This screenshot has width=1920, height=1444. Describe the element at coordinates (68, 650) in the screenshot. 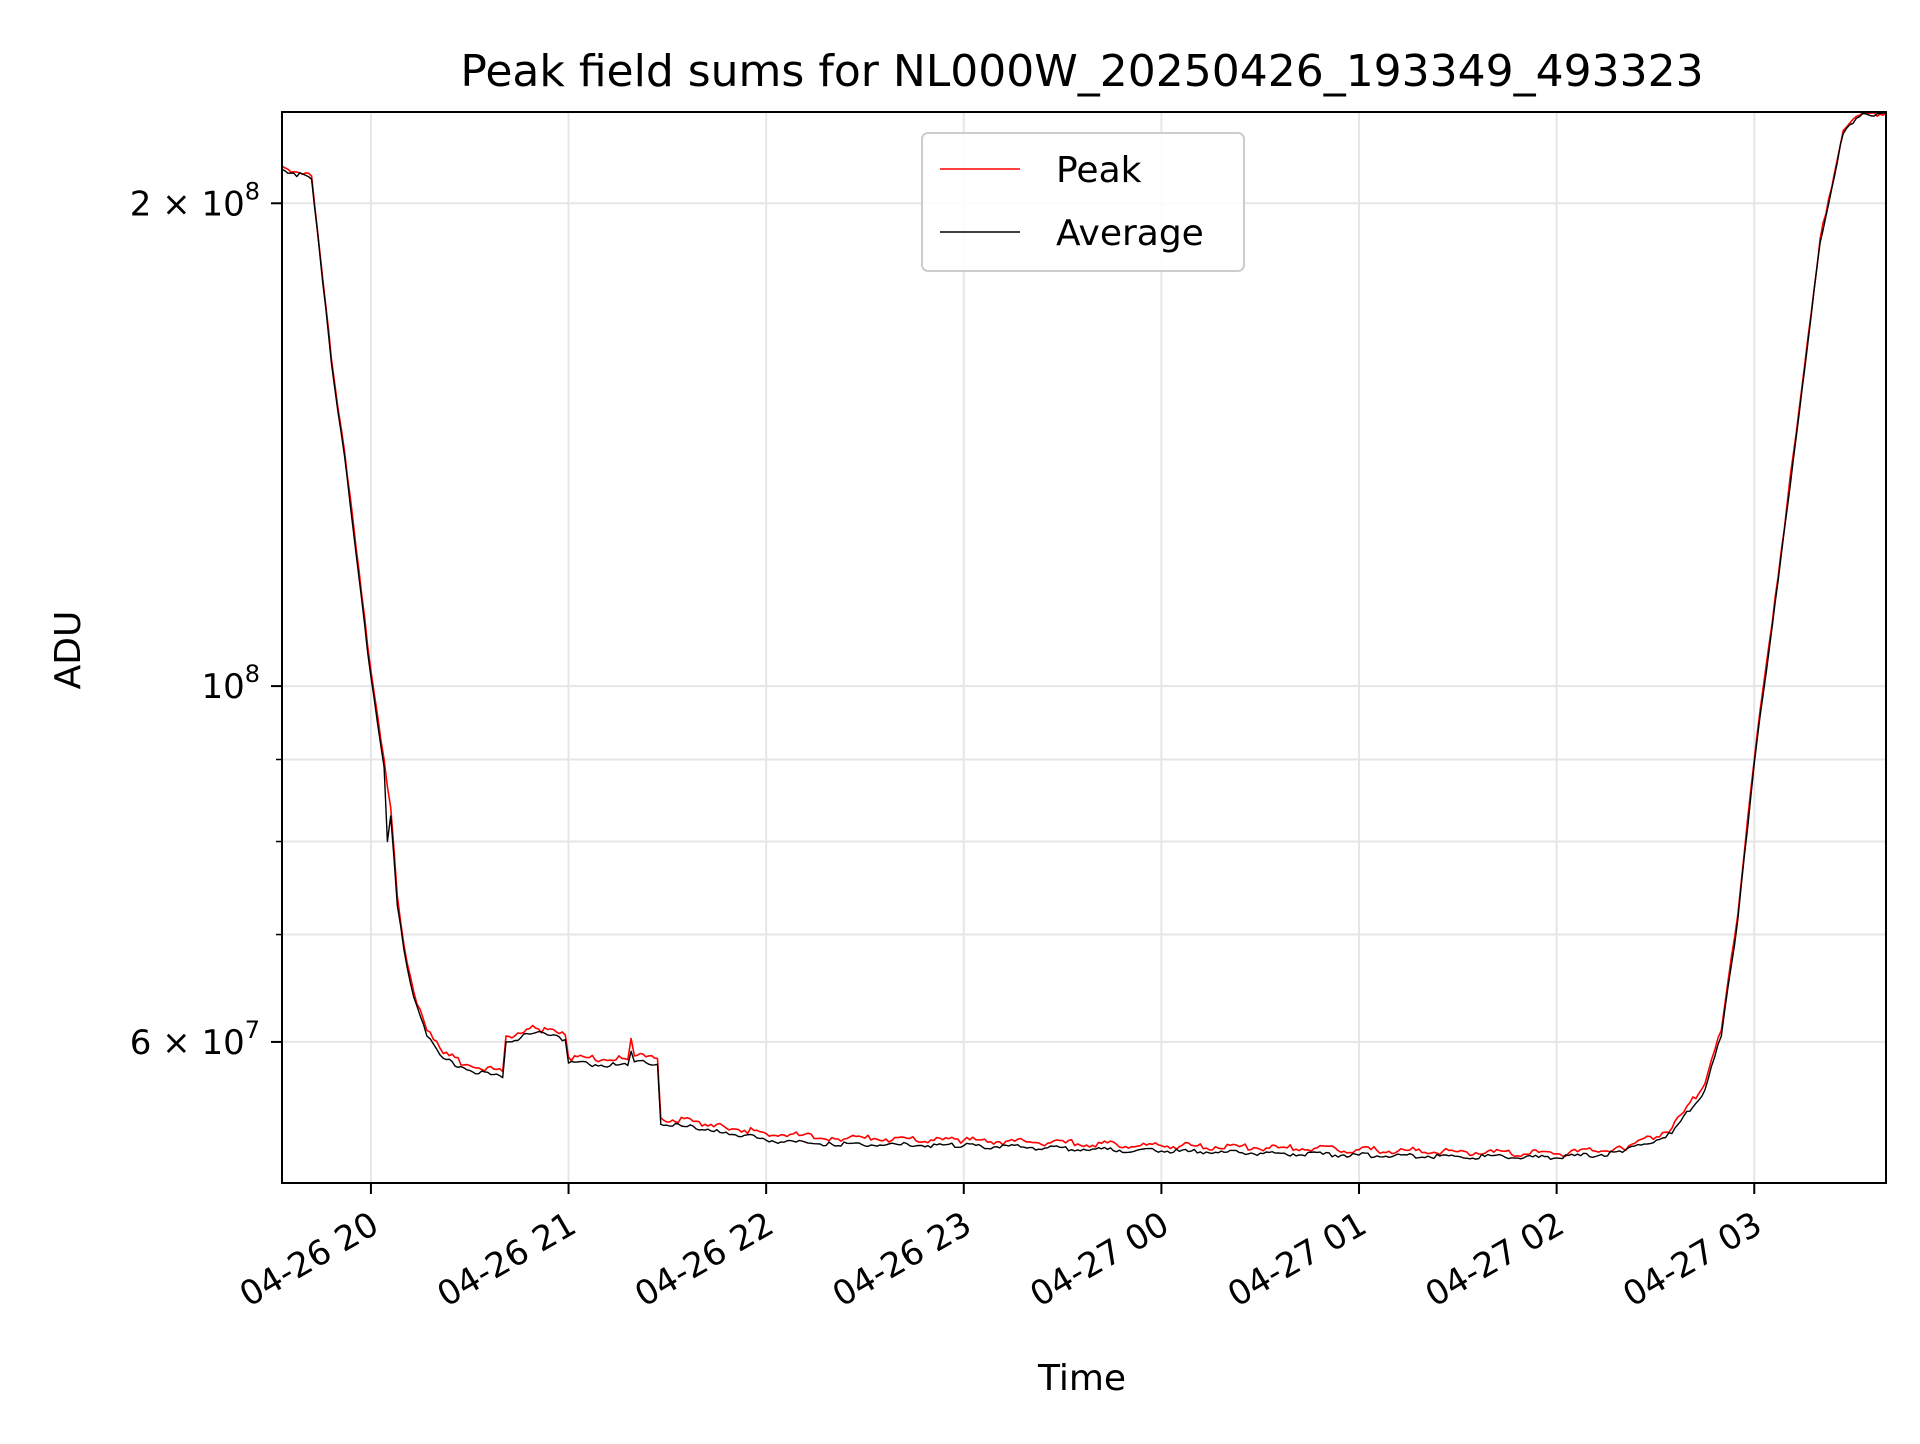

I see `y-axis-label: ADU` at that location.